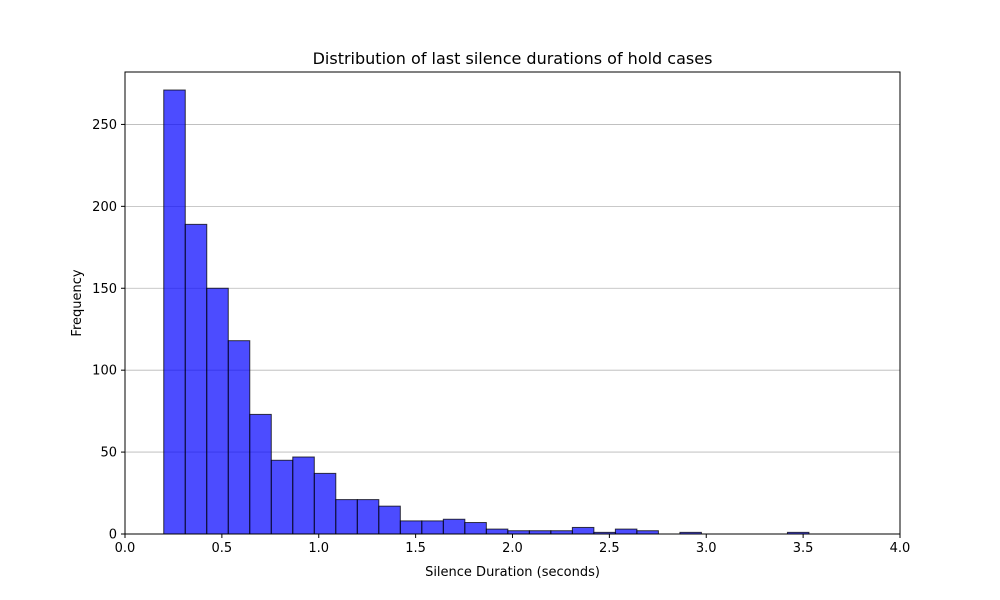  I want to click on x-axis-ticks: 0.0 0.5 1.0 1.5 2.0 2.5 3.0 3.5 4.0, so click(513, 545).